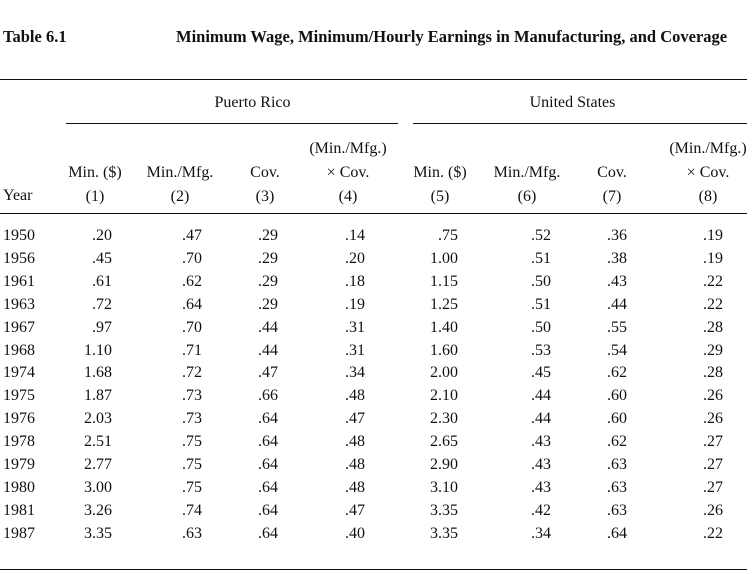 Image resolution: width=753 pixels, height=574 pixels. Describe the element at coordinates (713, 327) in the screenshot. I see `value-cell: .28` at that location.